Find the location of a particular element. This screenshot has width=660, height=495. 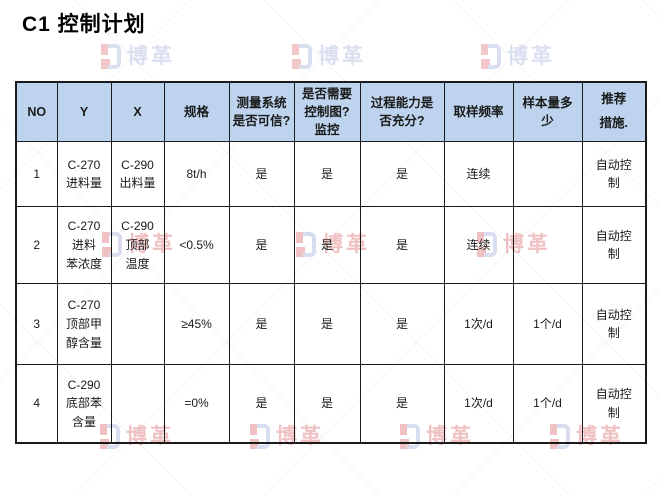

page-title: C1 控制计划 is located at coordinates (84, 24).